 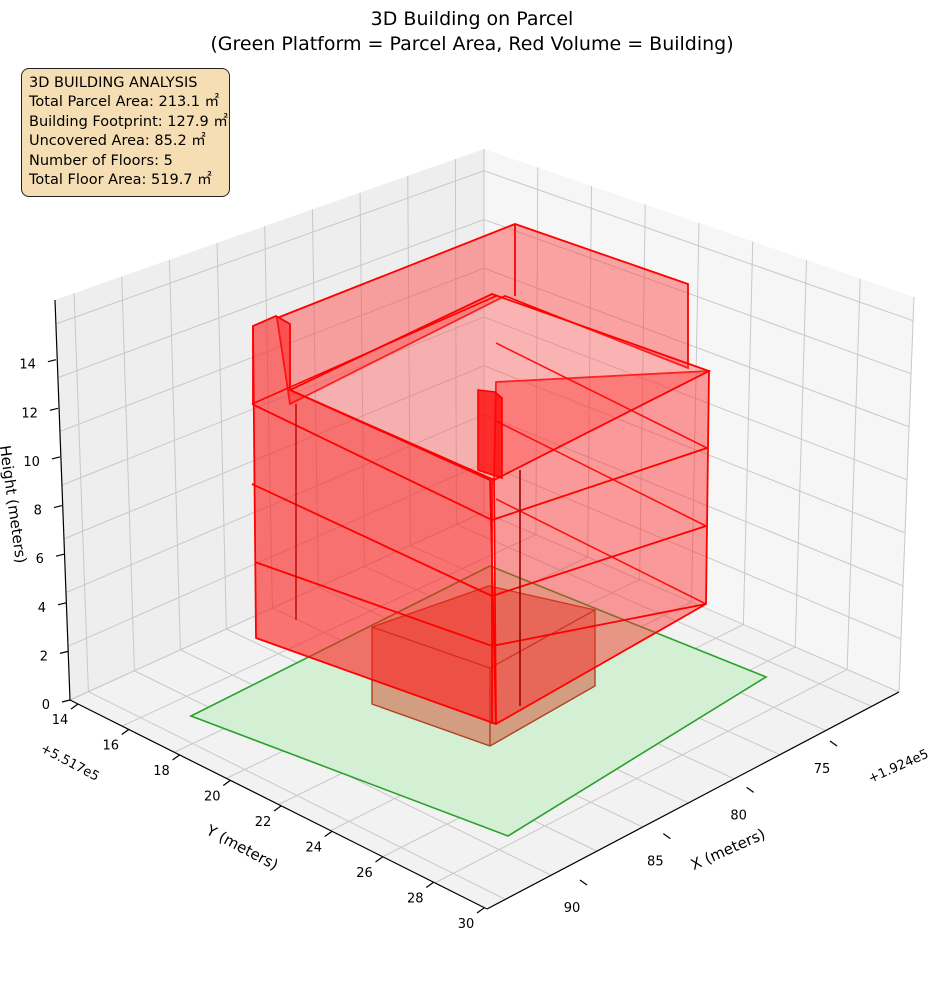 I want to click on info-uncovered: Uncovered Area: 85.2 ㎡, so click(x=117, y=141).